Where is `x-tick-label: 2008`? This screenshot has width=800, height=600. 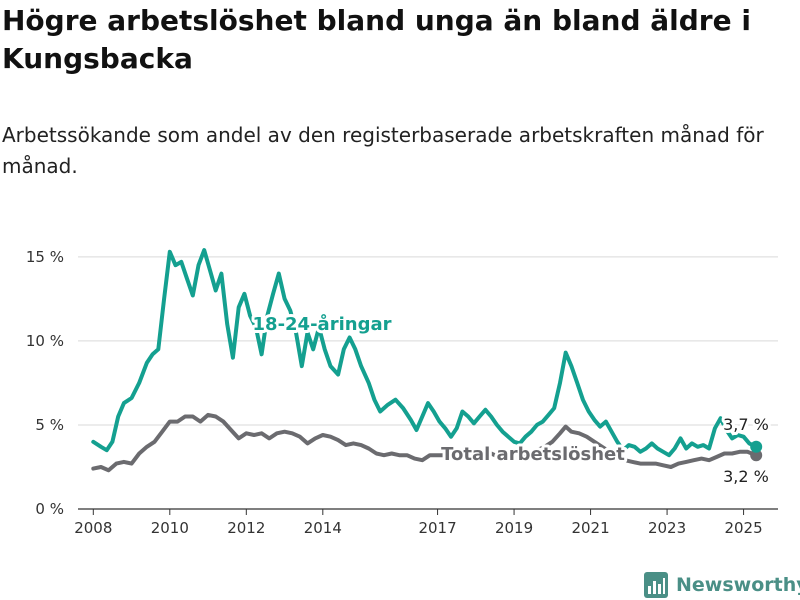 x-tick-label: 2008 is located at coordinates (93, 528).